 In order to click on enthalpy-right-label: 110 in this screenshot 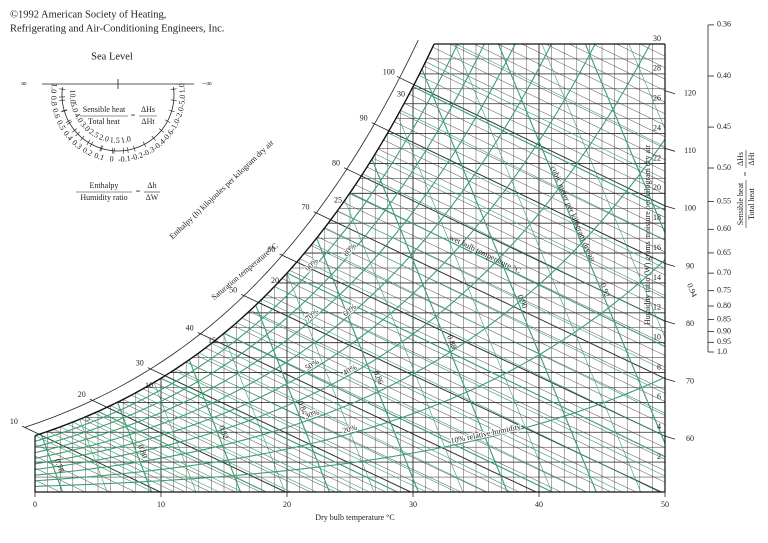, I will do `click(690, 150)`.